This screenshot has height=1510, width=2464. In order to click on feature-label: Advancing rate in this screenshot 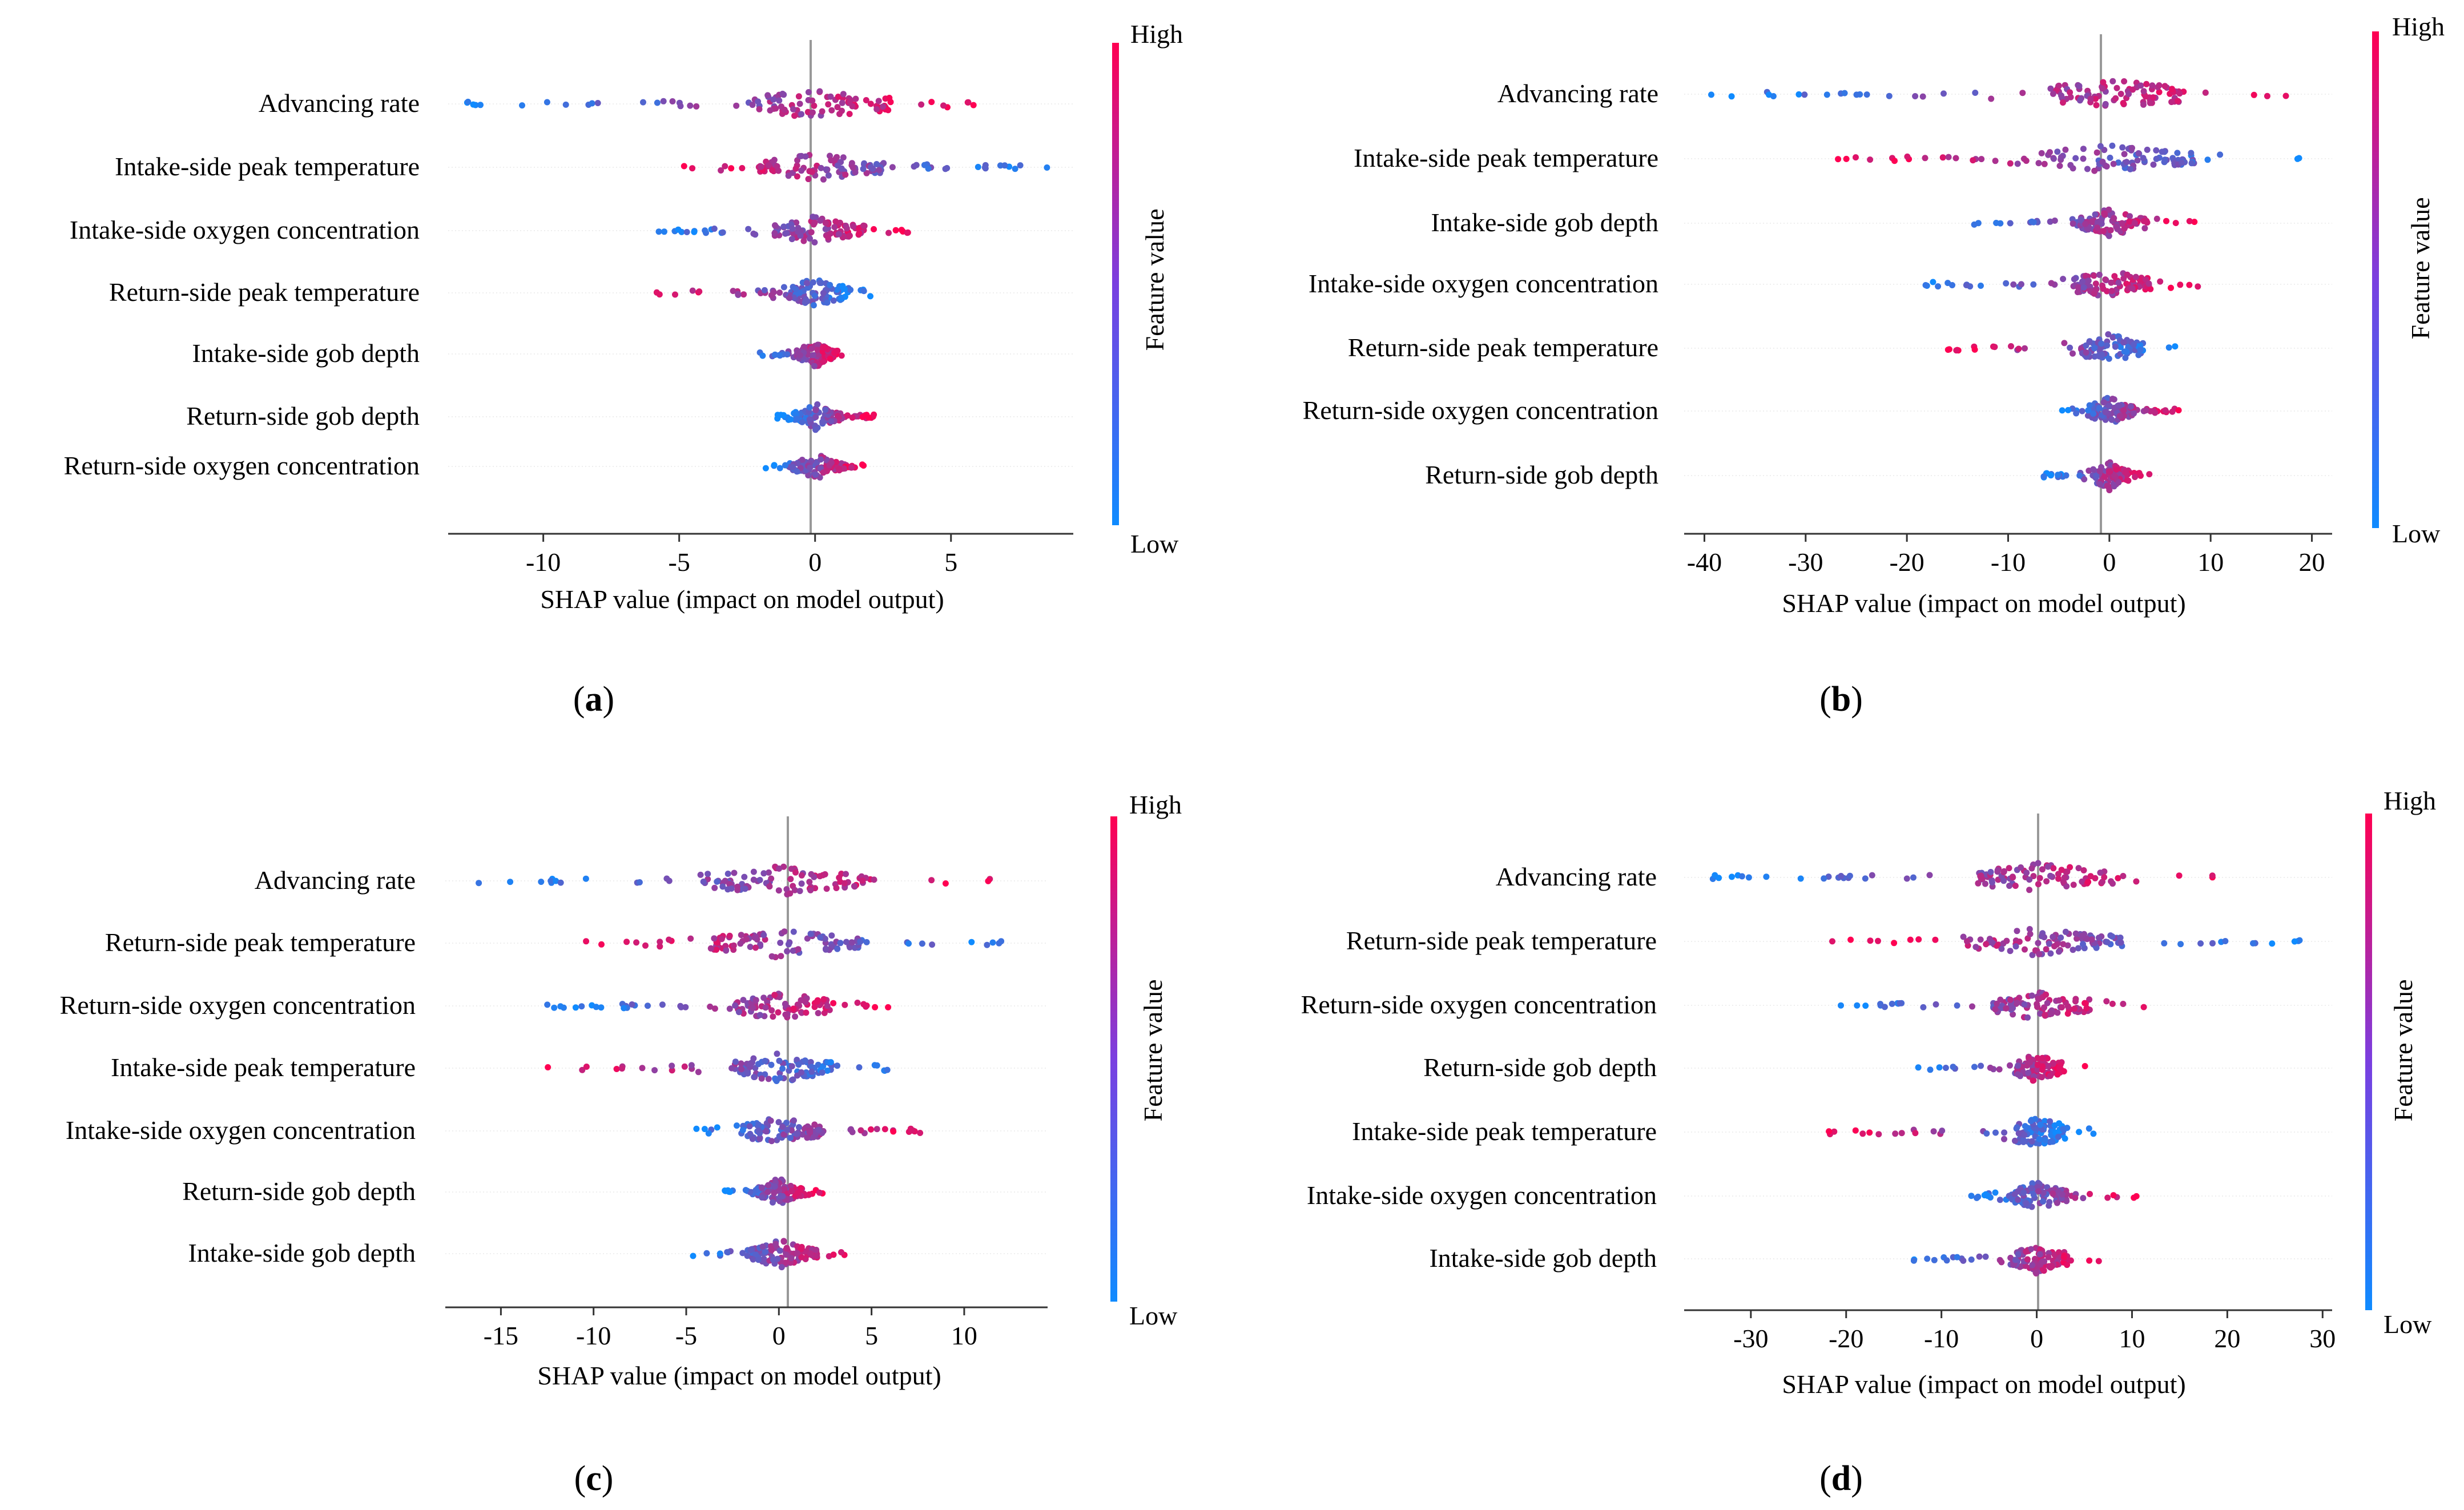, I will do `click(339, 103)`.